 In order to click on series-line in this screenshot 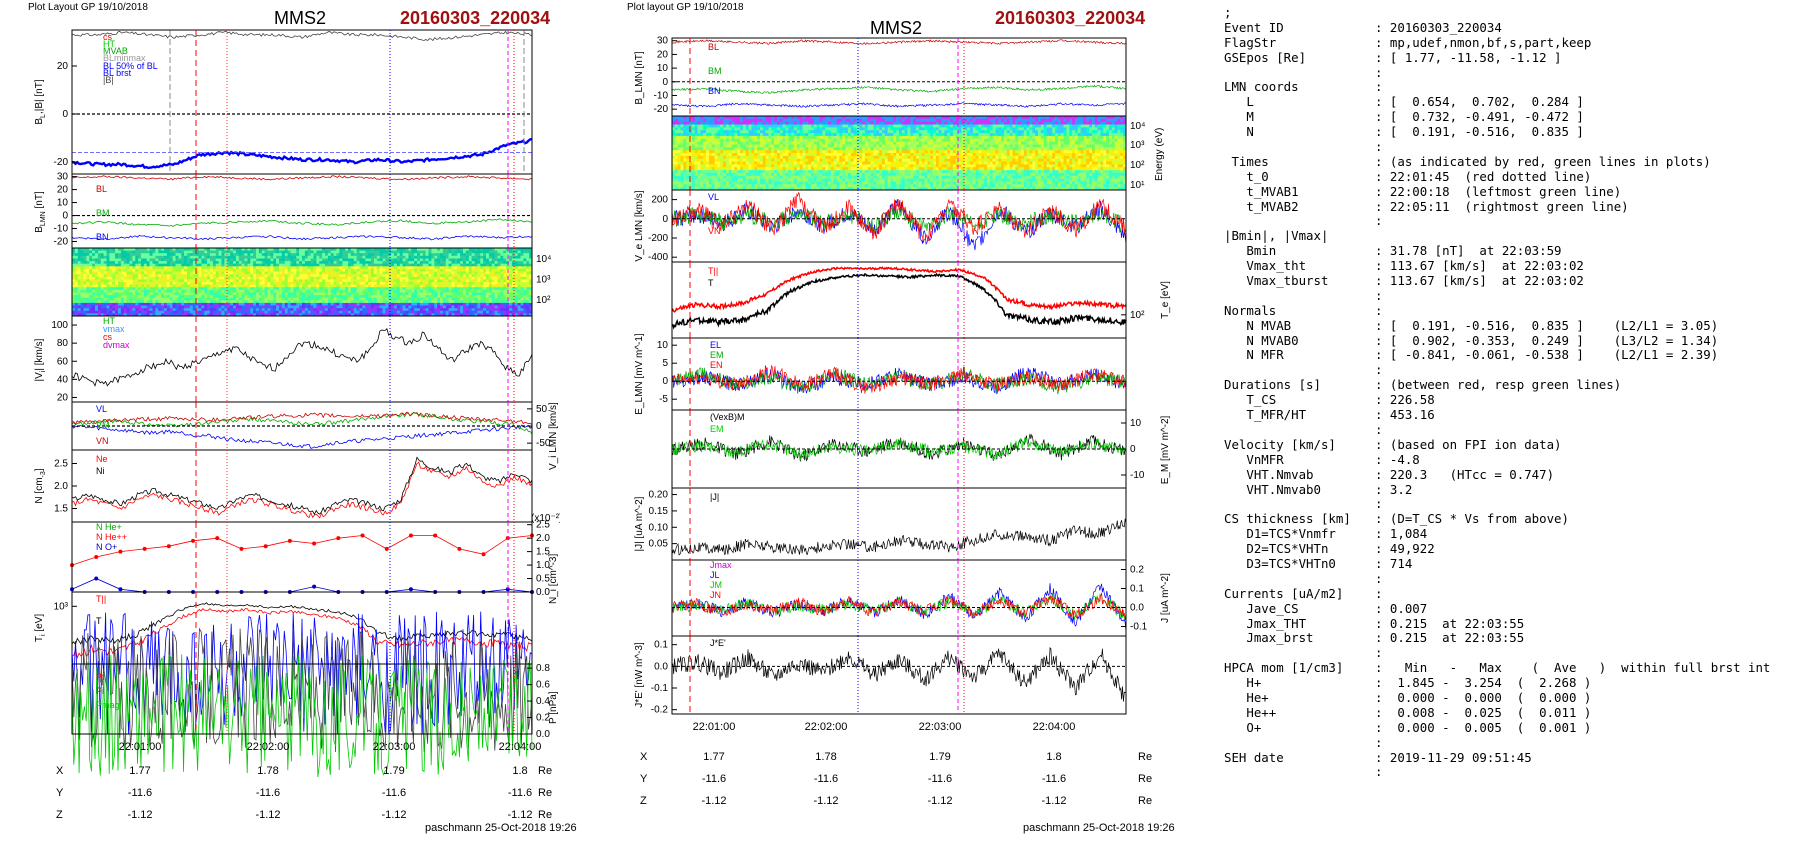, I will do `click(302, 490)`.